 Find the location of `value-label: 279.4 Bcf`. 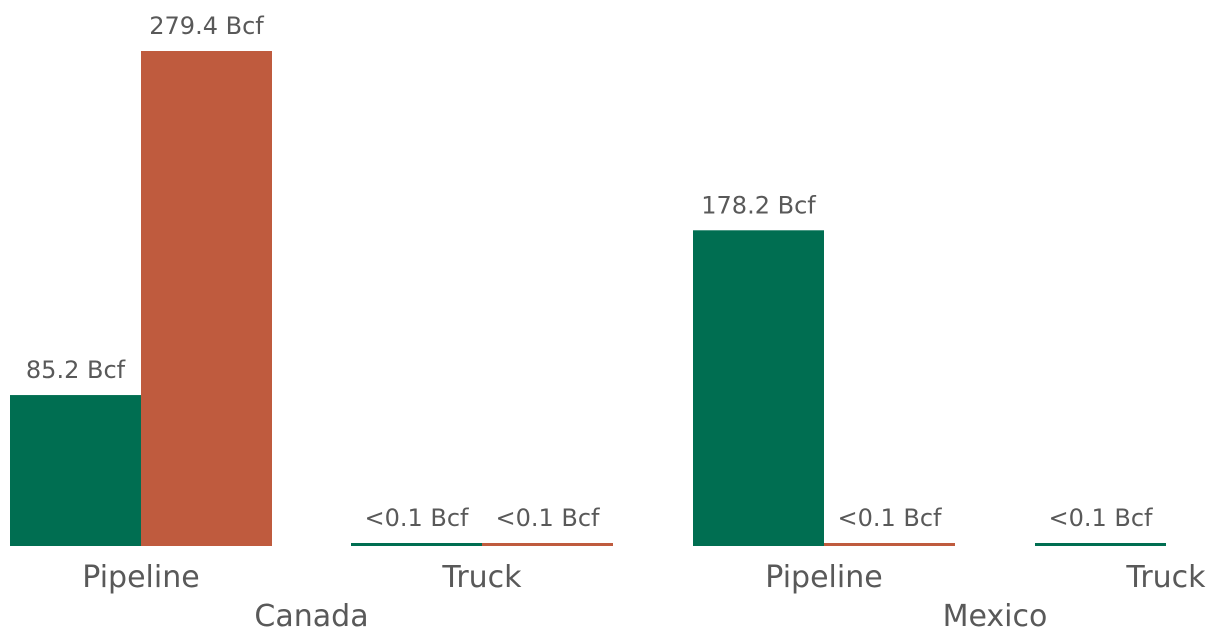

value-label: 279.4 Bcf is located at coordinates (206, 26).